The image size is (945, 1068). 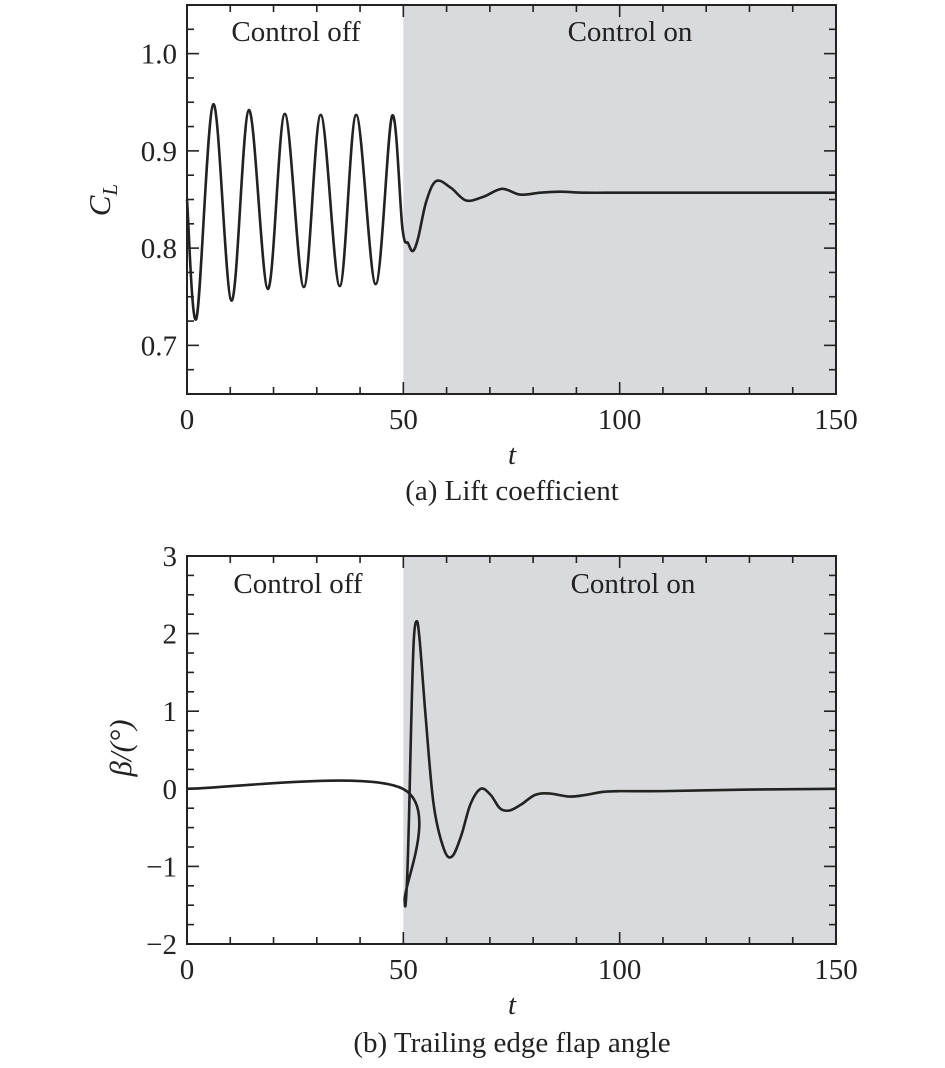 What do you see at coordinates (170, 557) in the screenshot?
I see `y-tick-label: 3` at bounding box center [170, 557].